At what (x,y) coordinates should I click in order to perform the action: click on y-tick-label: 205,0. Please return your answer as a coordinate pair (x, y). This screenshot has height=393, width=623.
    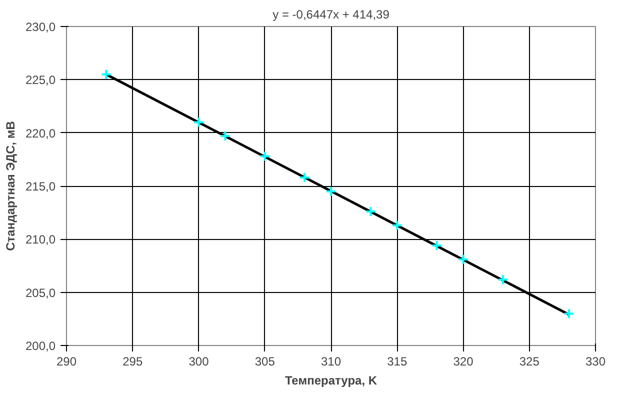
    Looking at the image, I should click on (40, 293).